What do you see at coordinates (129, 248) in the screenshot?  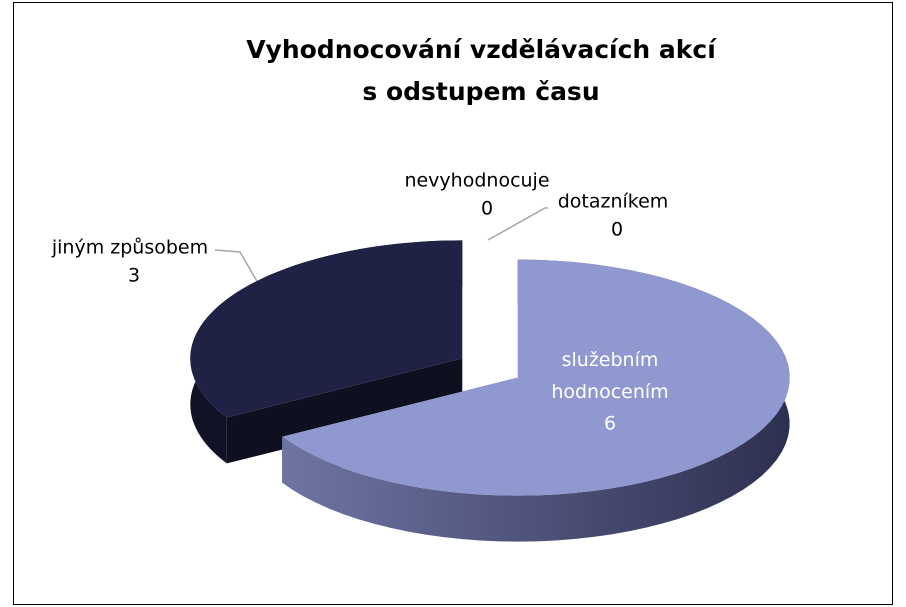 I see `data-label: jiným způsobem` at bounding box center [129, 248].